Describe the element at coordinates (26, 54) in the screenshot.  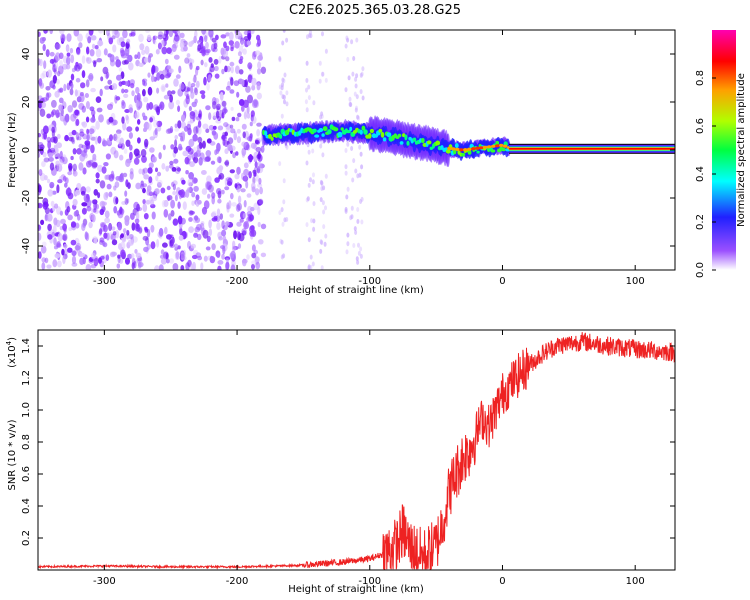
I see `spectrogram-ytick-label: 40` at that location.